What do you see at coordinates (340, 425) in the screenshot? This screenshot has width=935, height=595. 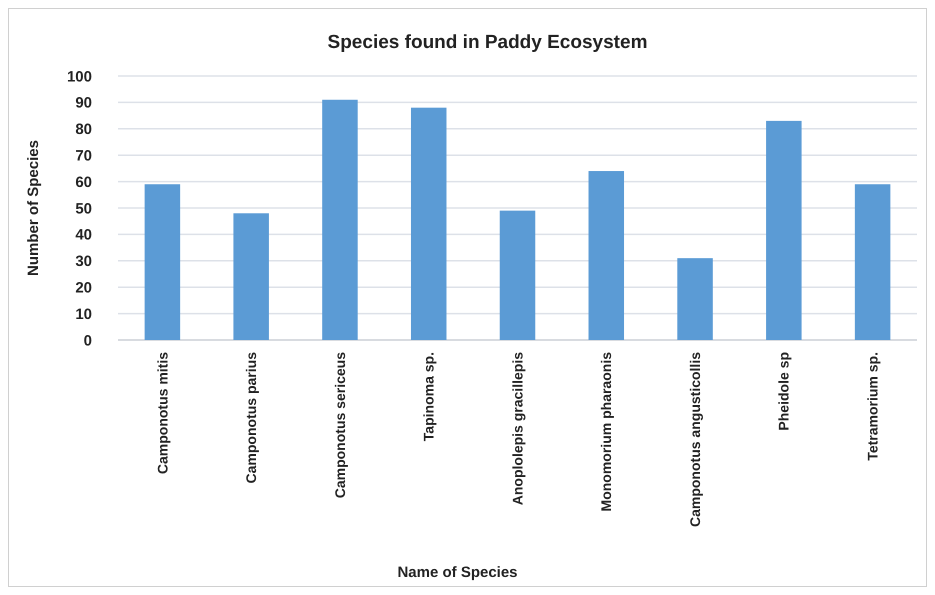 I see `x-tick-label: Camponotus sericeus` at bounding box center [340, 425].